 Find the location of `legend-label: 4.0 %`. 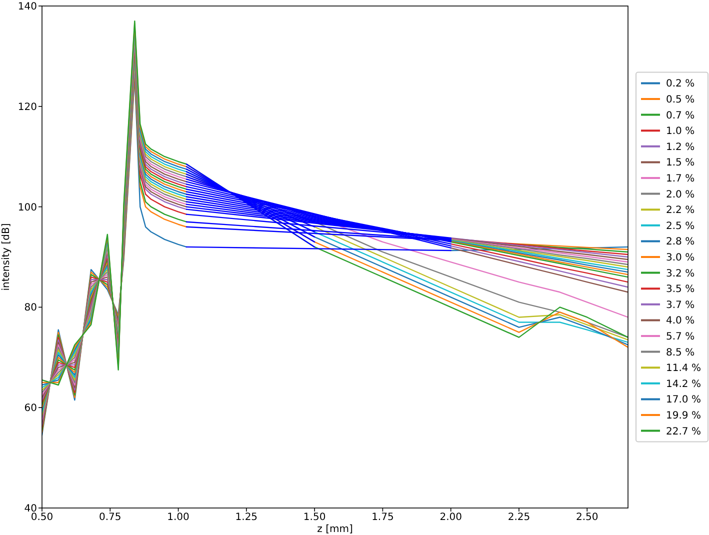

legend-label: 4.0 % is located at coordinates (680, 321).